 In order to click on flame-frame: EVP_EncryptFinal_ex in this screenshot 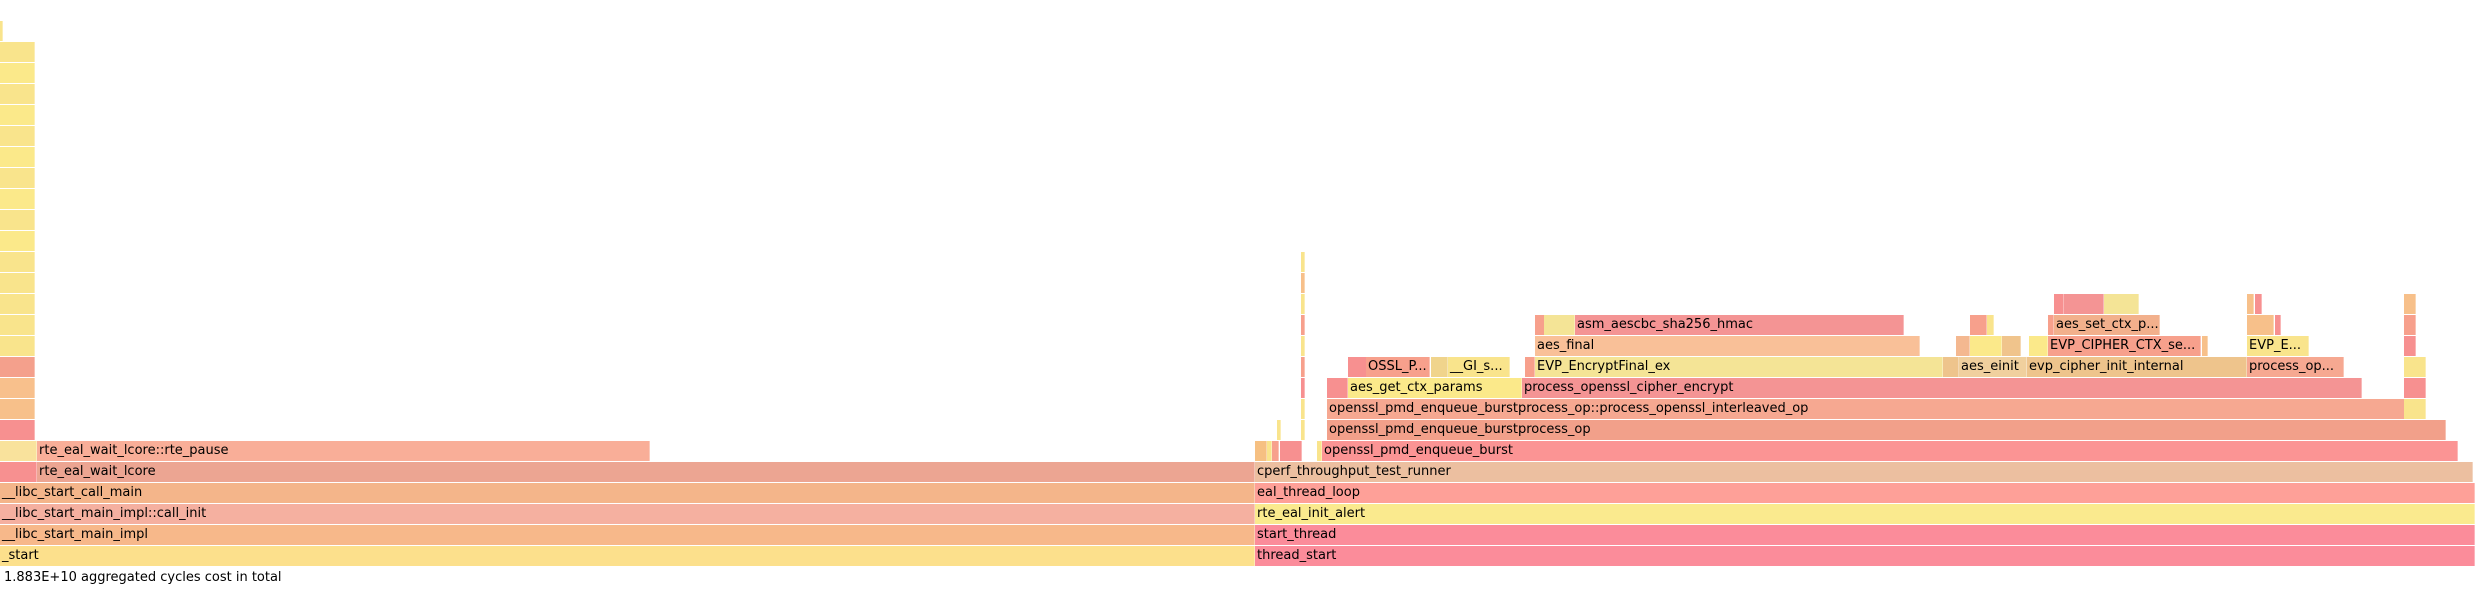, I will do `click(1739, 367)`.